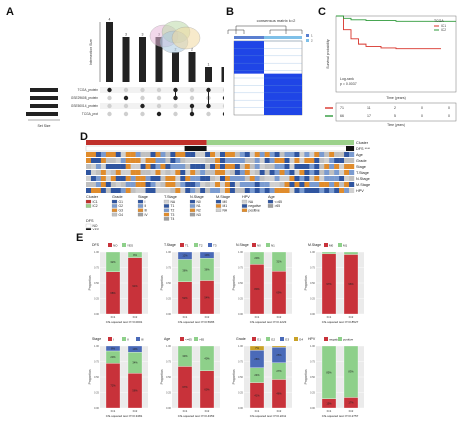 The image size is (474, 433). Describe the element at coordinates (265, 29) in the screenshot. I see `dendrogram` at that location.